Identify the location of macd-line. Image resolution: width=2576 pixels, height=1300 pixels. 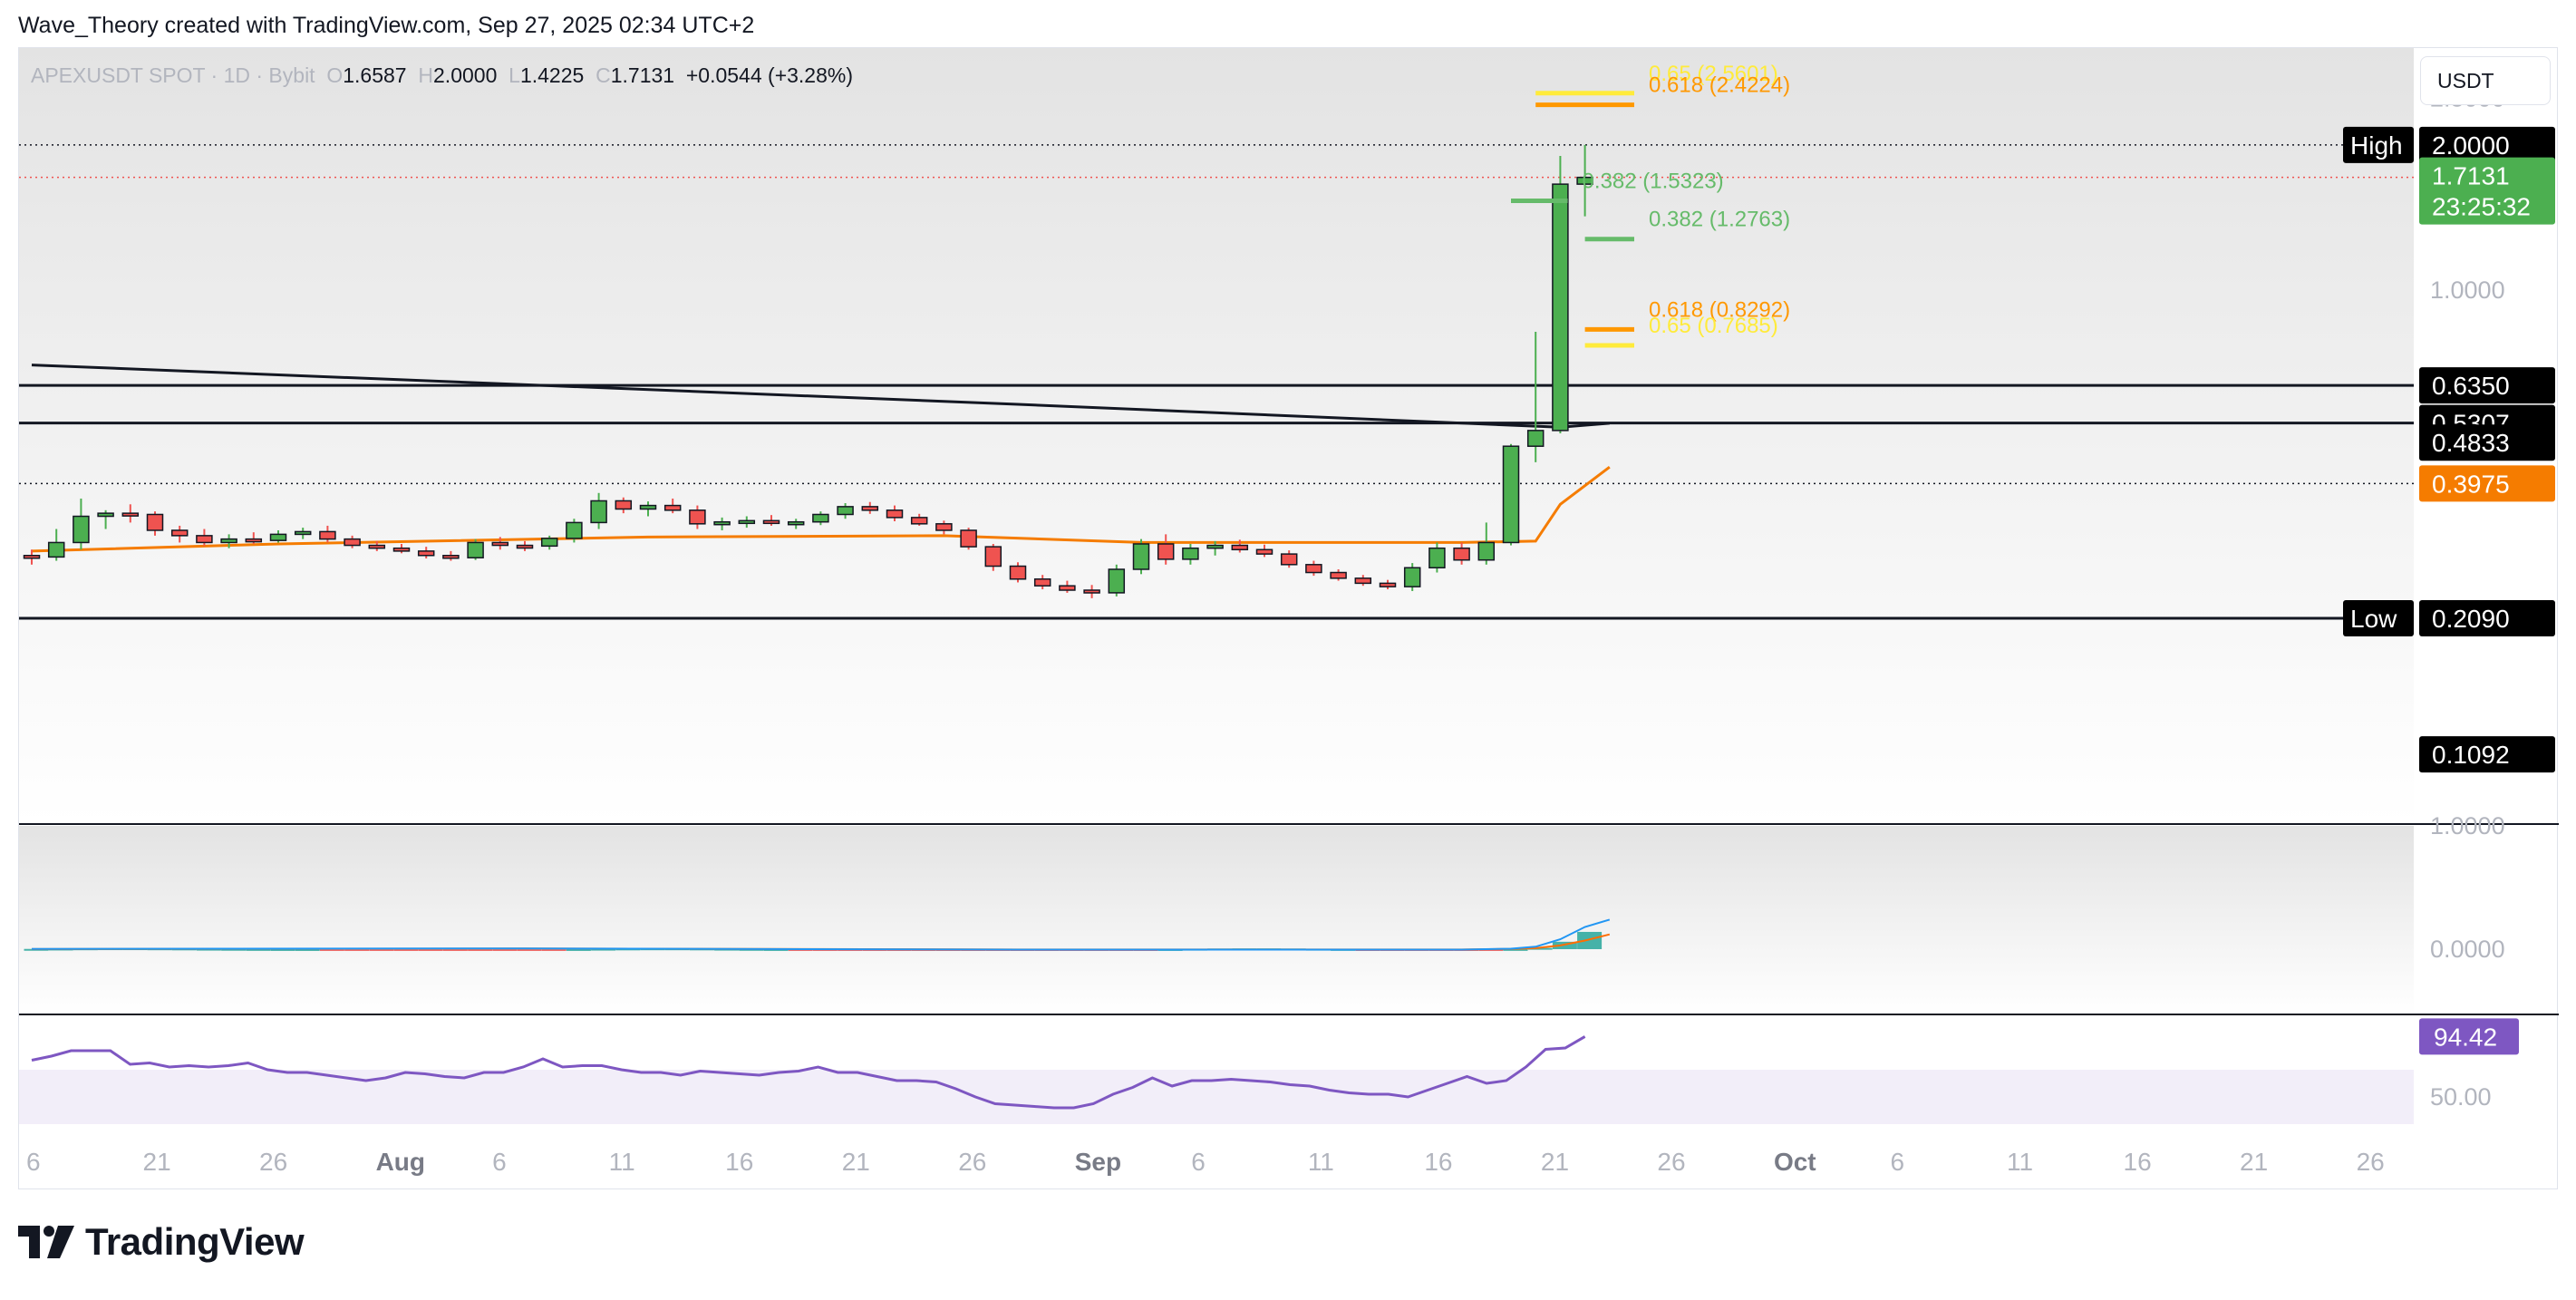
(821, 934).